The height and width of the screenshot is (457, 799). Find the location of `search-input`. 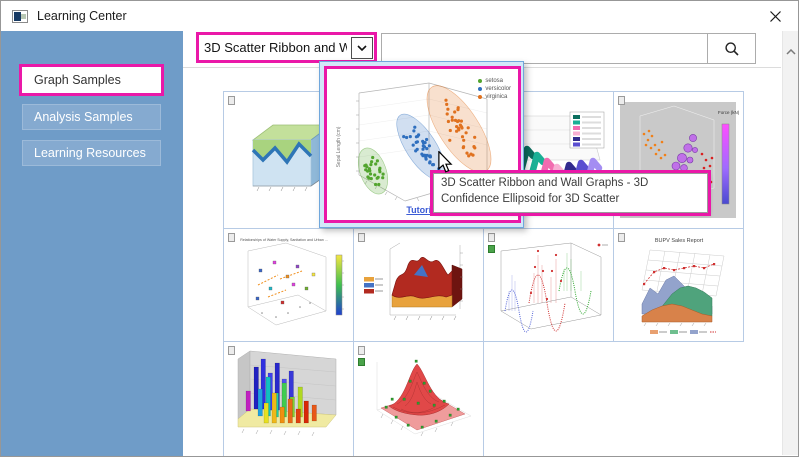

search-input is located at coordinates (544, 48).